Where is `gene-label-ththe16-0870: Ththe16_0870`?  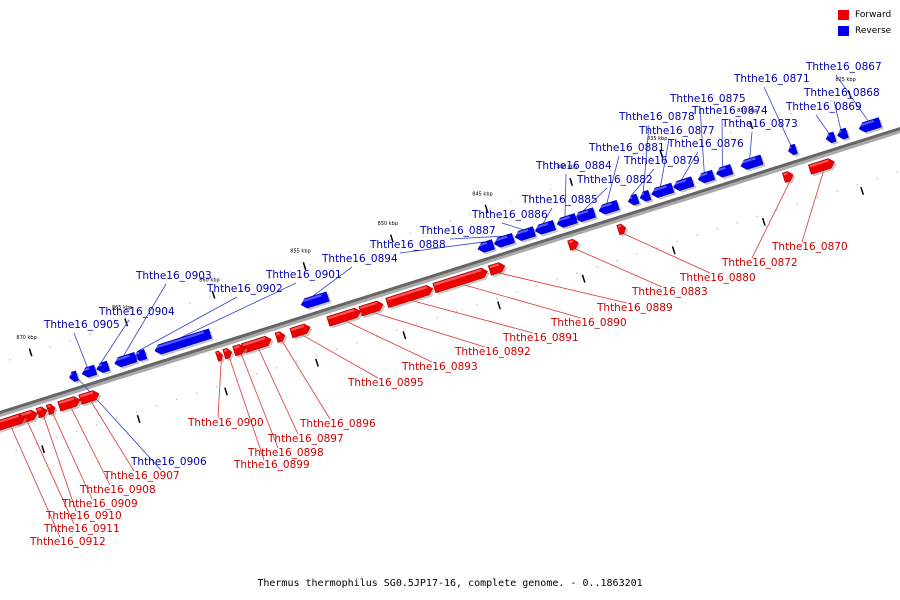
gene-label-ththe16-0870: Ththe16_0870 is located at coordinates (809, 247).